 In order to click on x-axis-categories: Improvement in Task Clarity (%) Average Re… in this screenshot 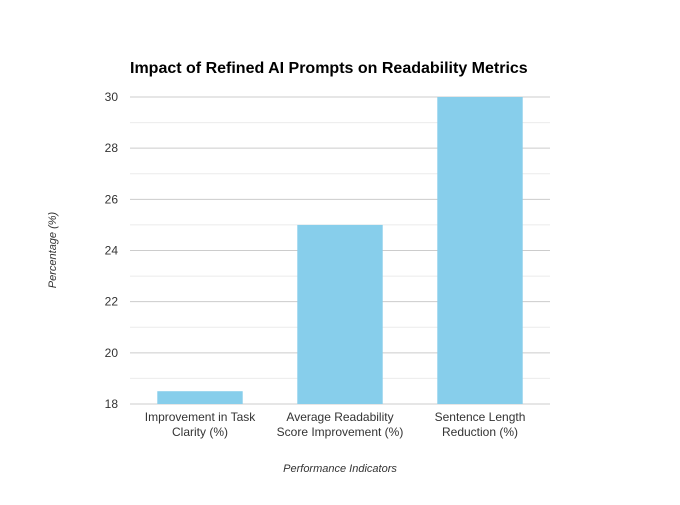, I will do `click(335, 424)`.